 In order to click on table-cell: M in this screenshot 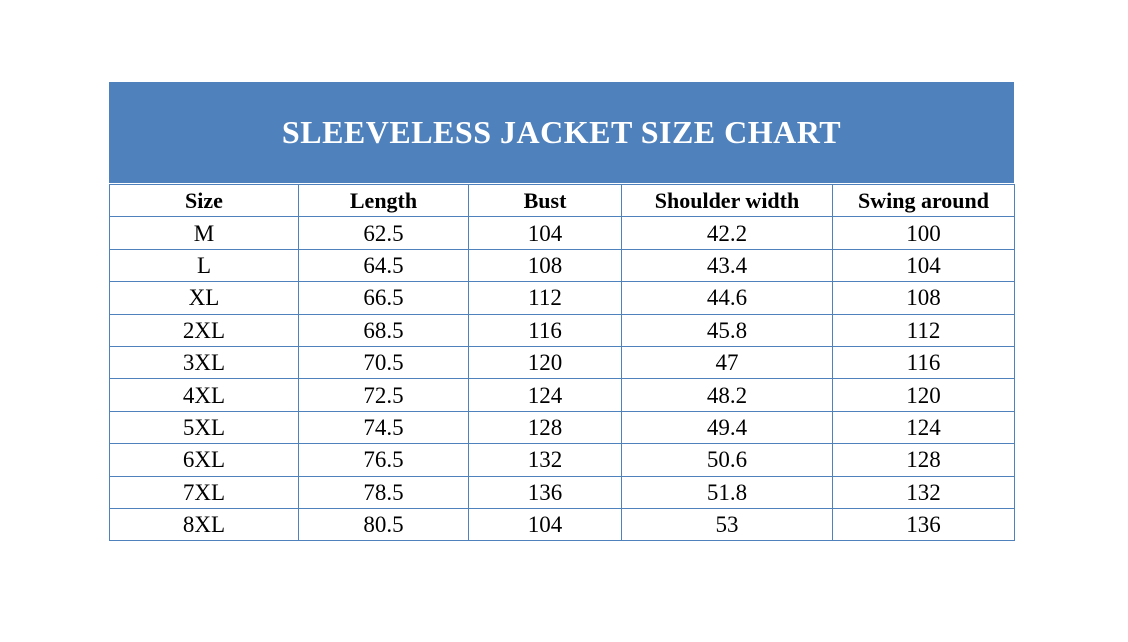, I will do `click(204, 233)`.